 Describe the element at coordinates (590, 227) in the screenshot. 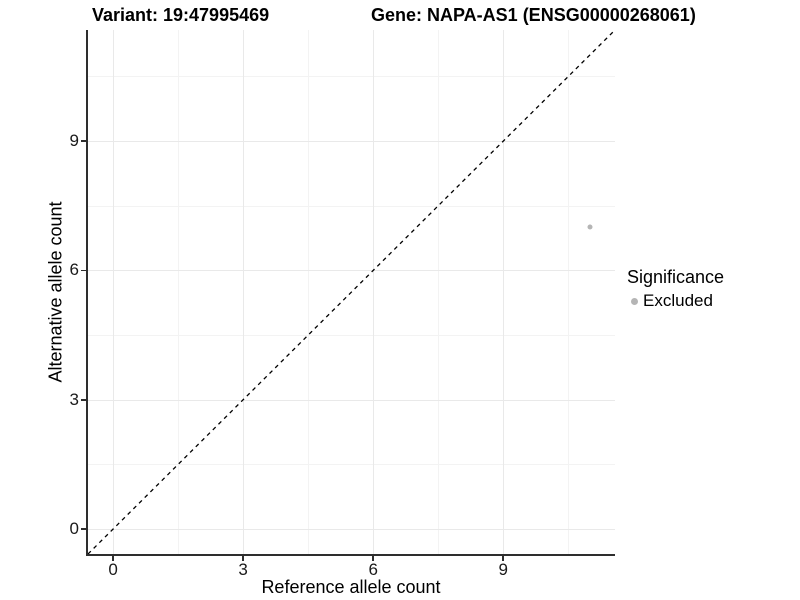

I see `data-point` at that location.